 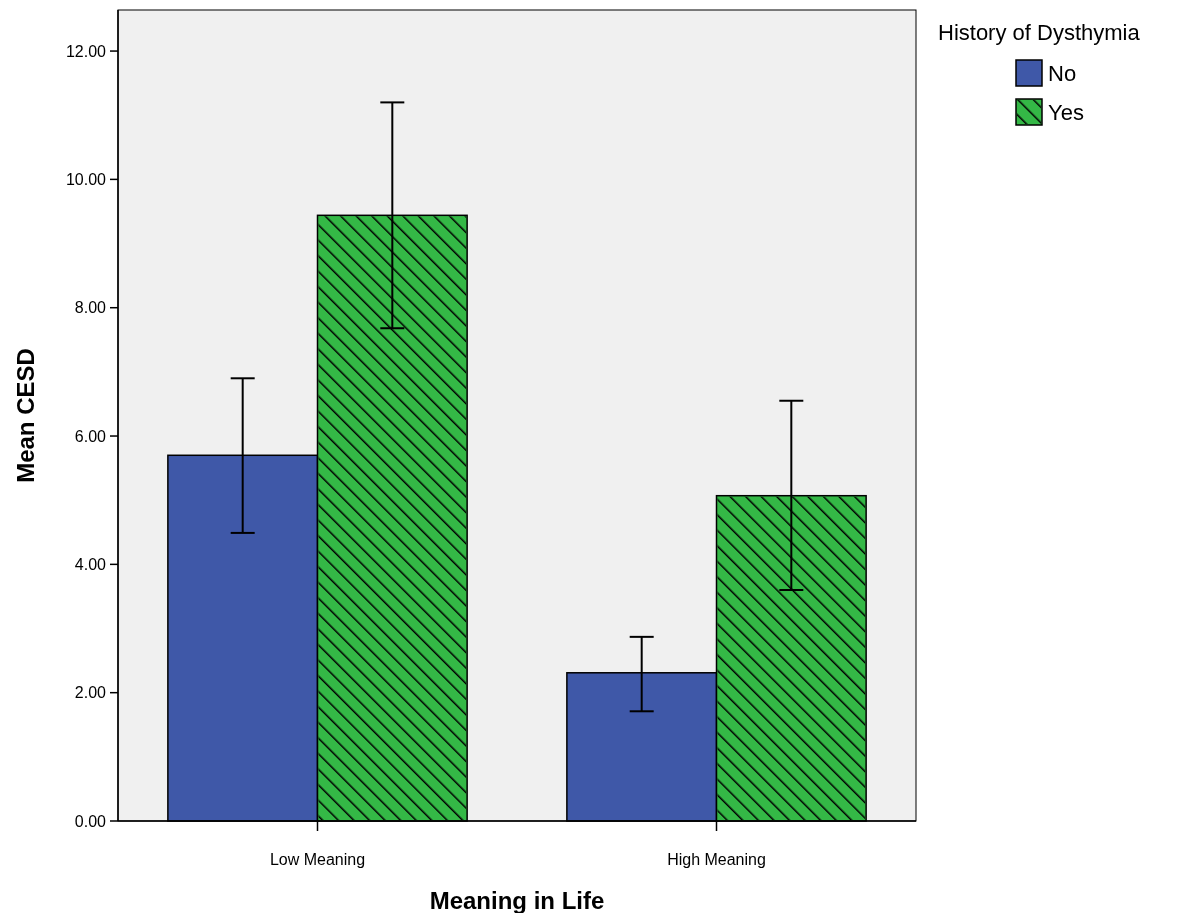 I want to click on legend-label: No, so click(x=1062, y=73).